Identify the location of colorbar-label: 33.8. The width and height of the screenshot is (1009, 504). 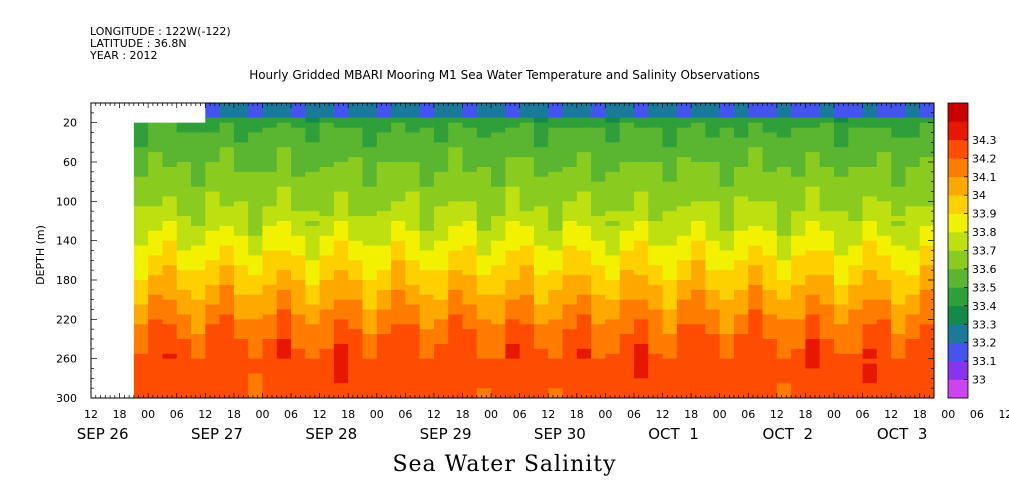
(984, 232).